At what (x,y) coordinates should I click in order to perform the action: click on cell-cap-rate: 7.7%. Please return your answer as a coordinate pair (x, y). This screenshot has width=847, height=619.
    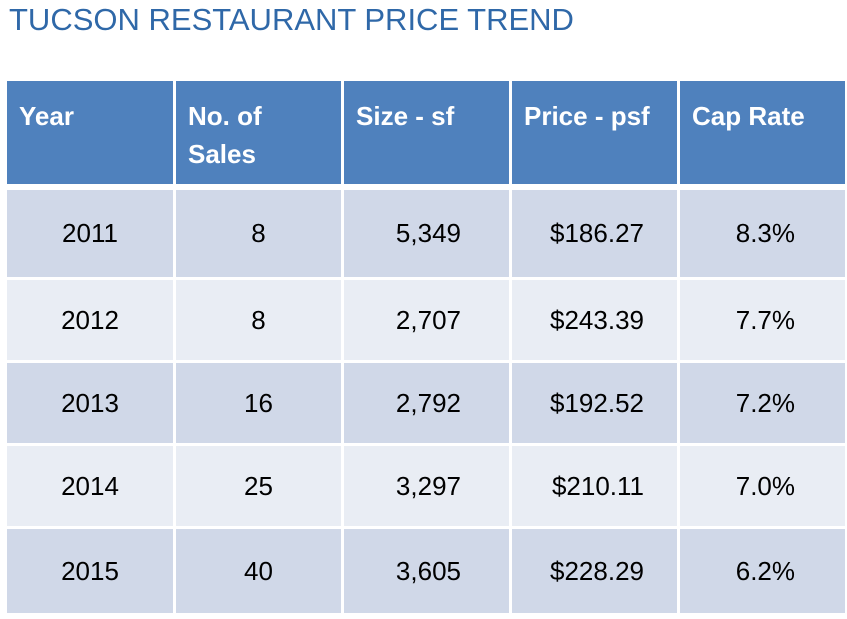
    Looking at the image, I should click on (762, 321).